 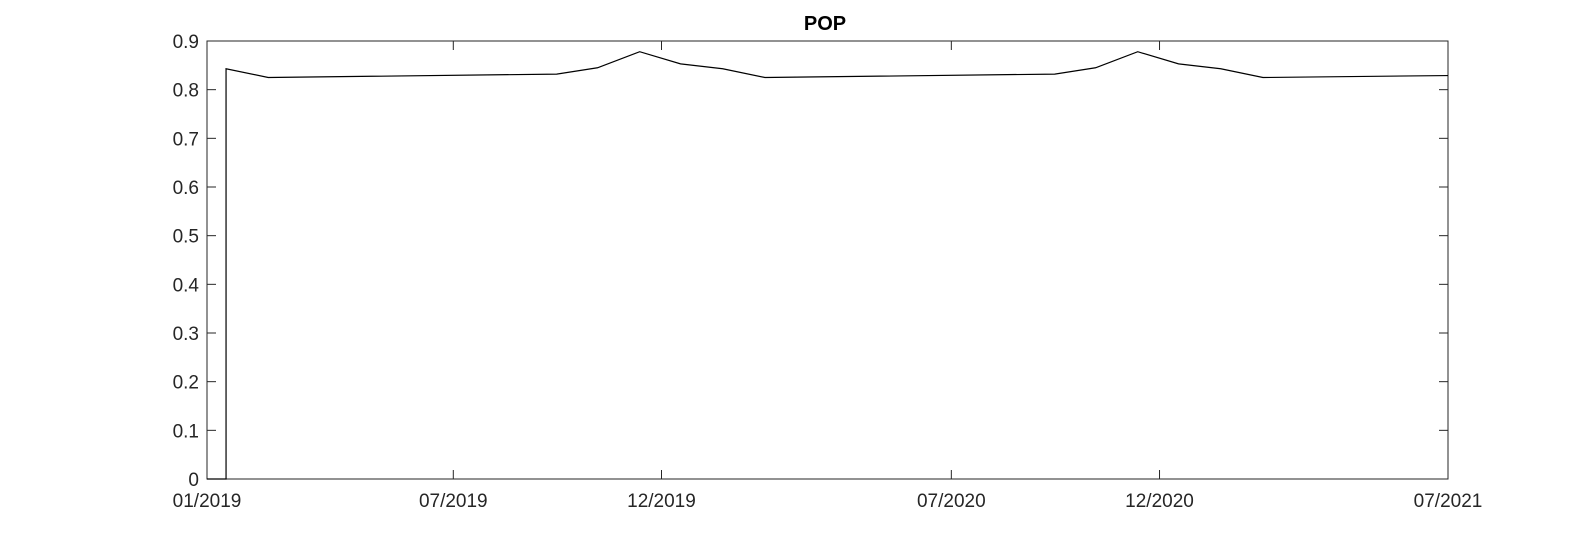 I want to click on y-tick-label: 0.4, so click(x=186, y=285).